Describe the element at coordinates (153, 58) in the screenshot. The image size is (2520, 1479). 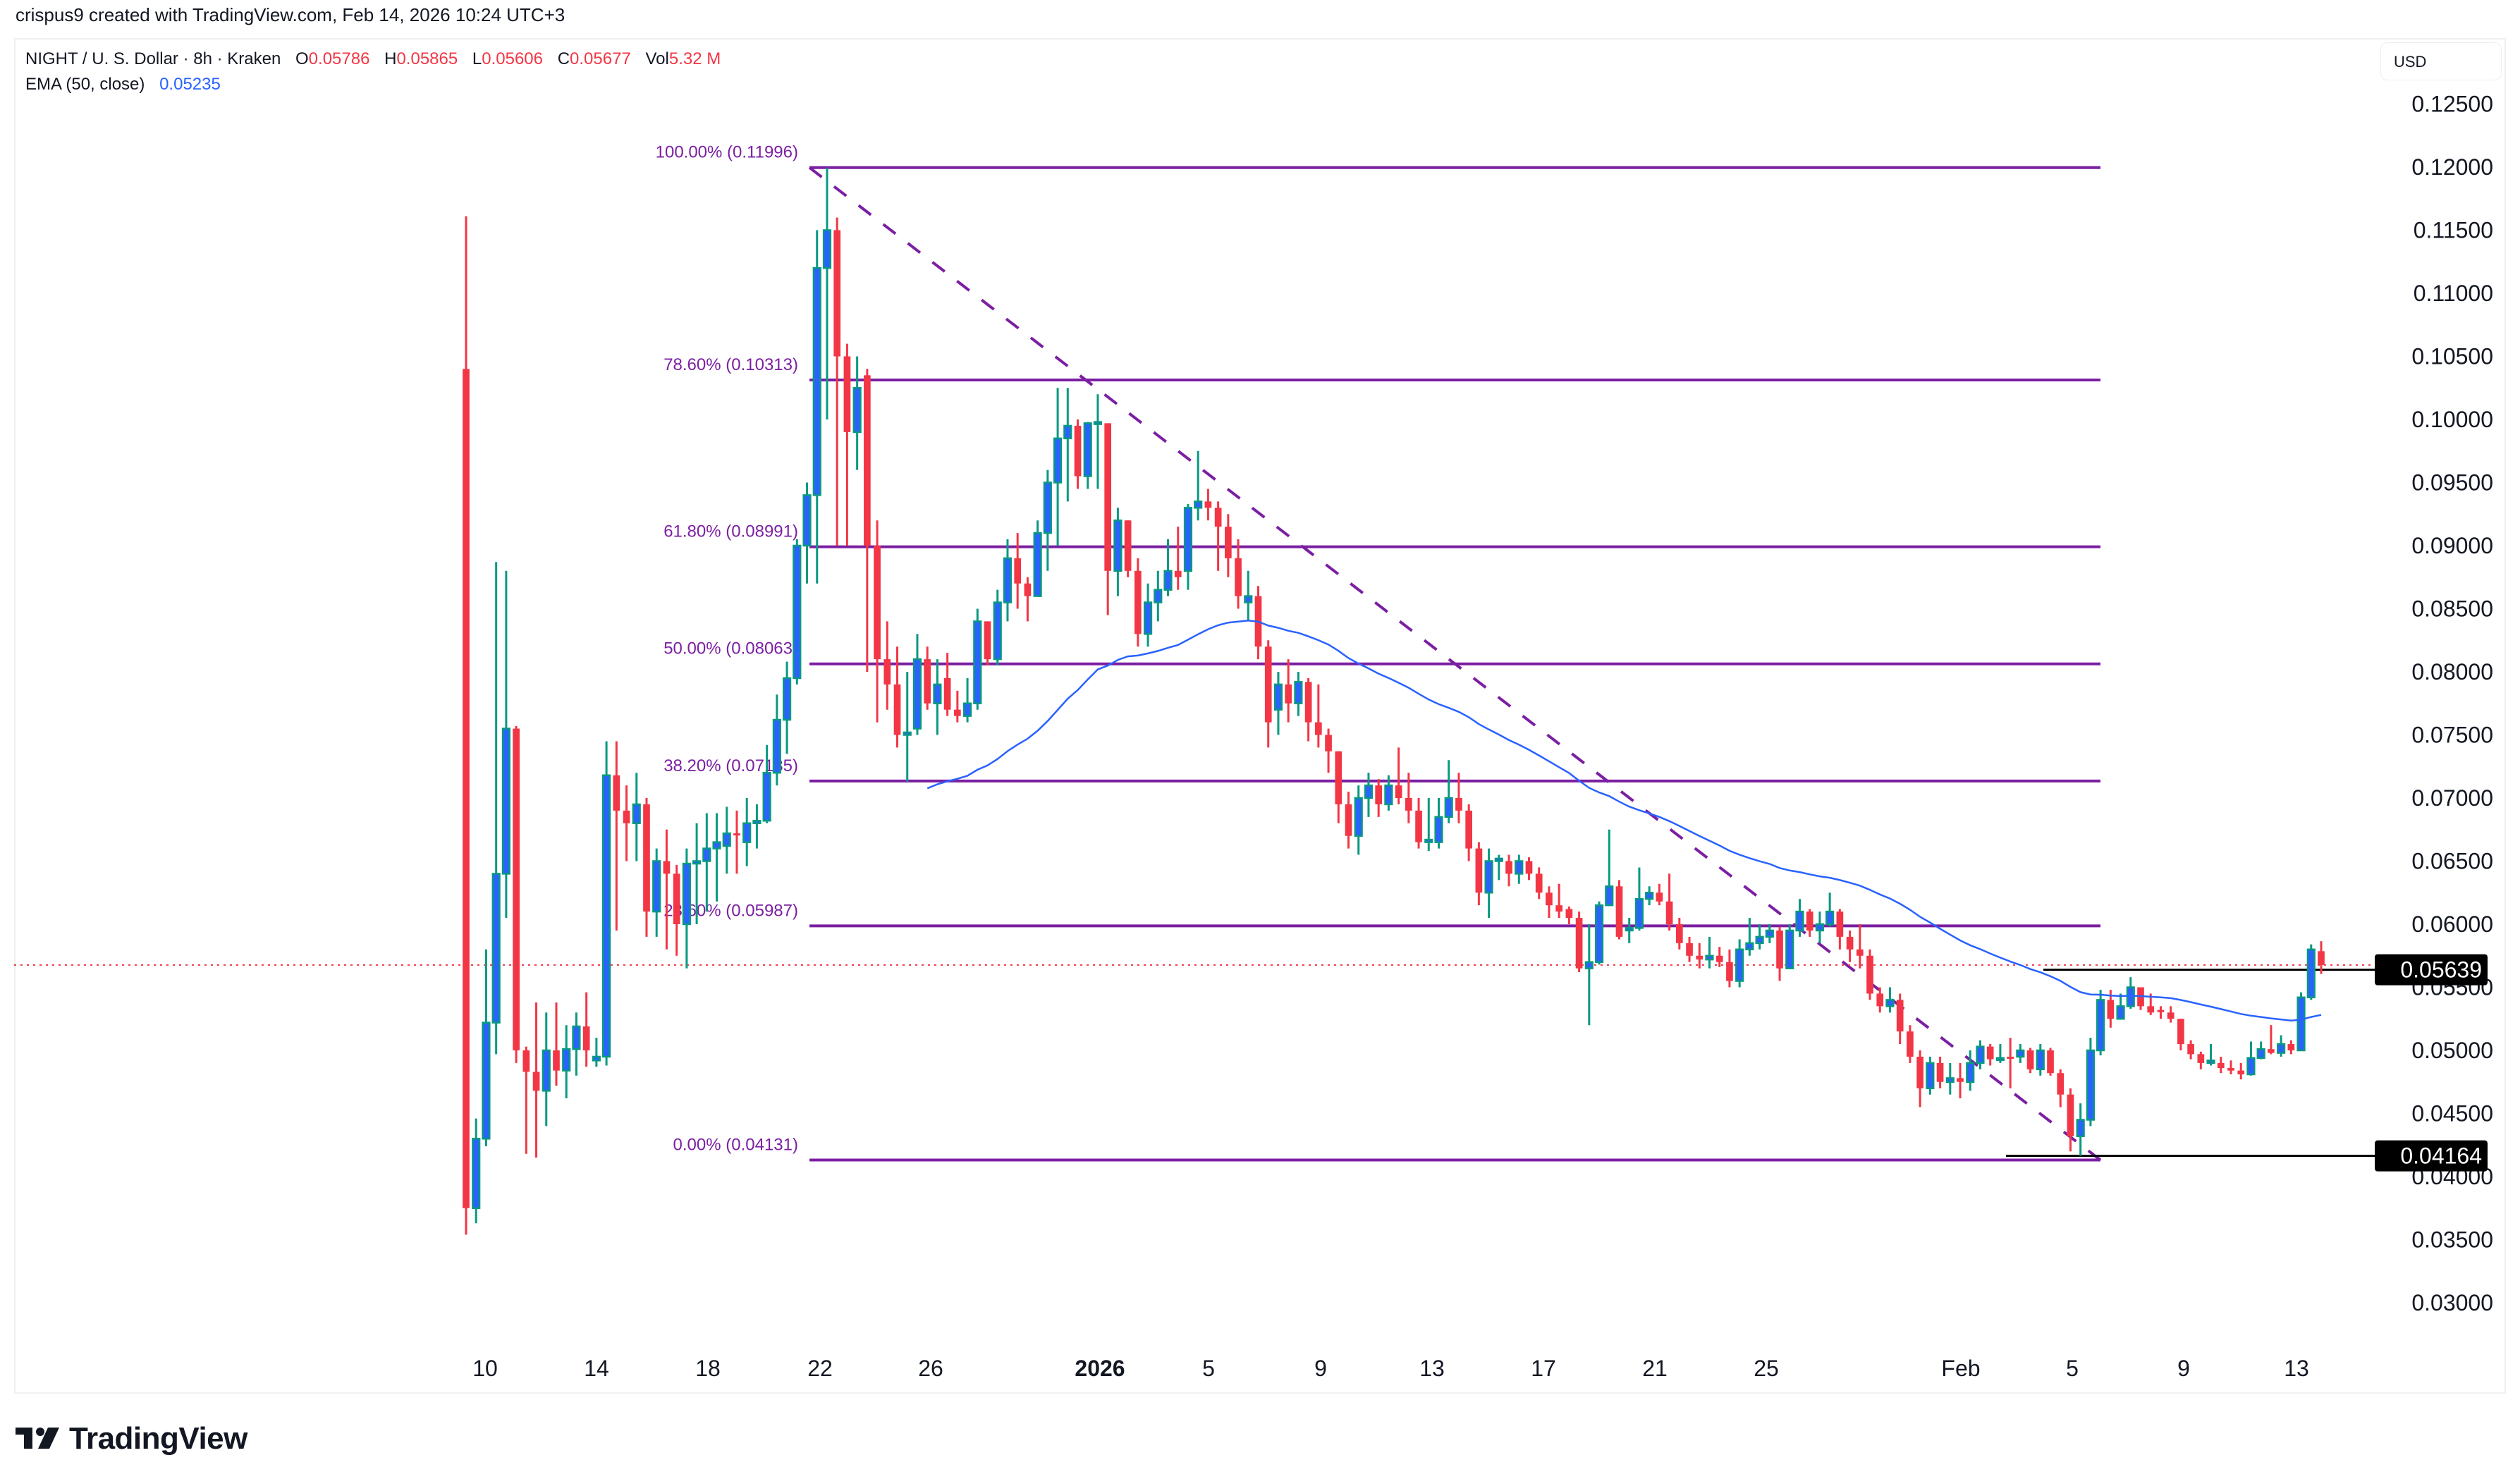
I see `symbol-name: NIGHT / U. S. Dollar · 8h · Kraken` at that location.